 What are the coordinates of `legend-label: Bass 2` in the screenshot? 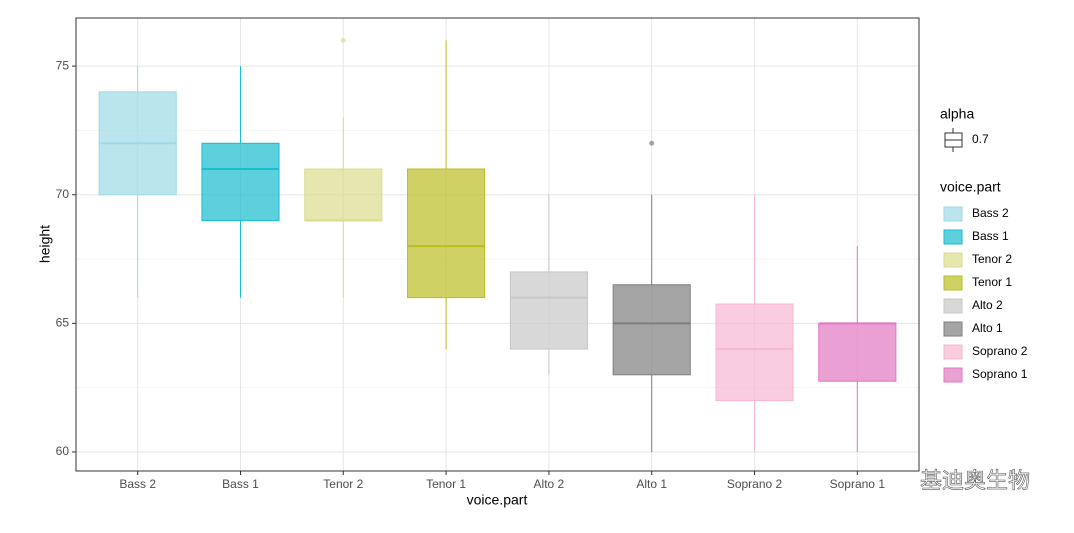 It's located at (990, 213).